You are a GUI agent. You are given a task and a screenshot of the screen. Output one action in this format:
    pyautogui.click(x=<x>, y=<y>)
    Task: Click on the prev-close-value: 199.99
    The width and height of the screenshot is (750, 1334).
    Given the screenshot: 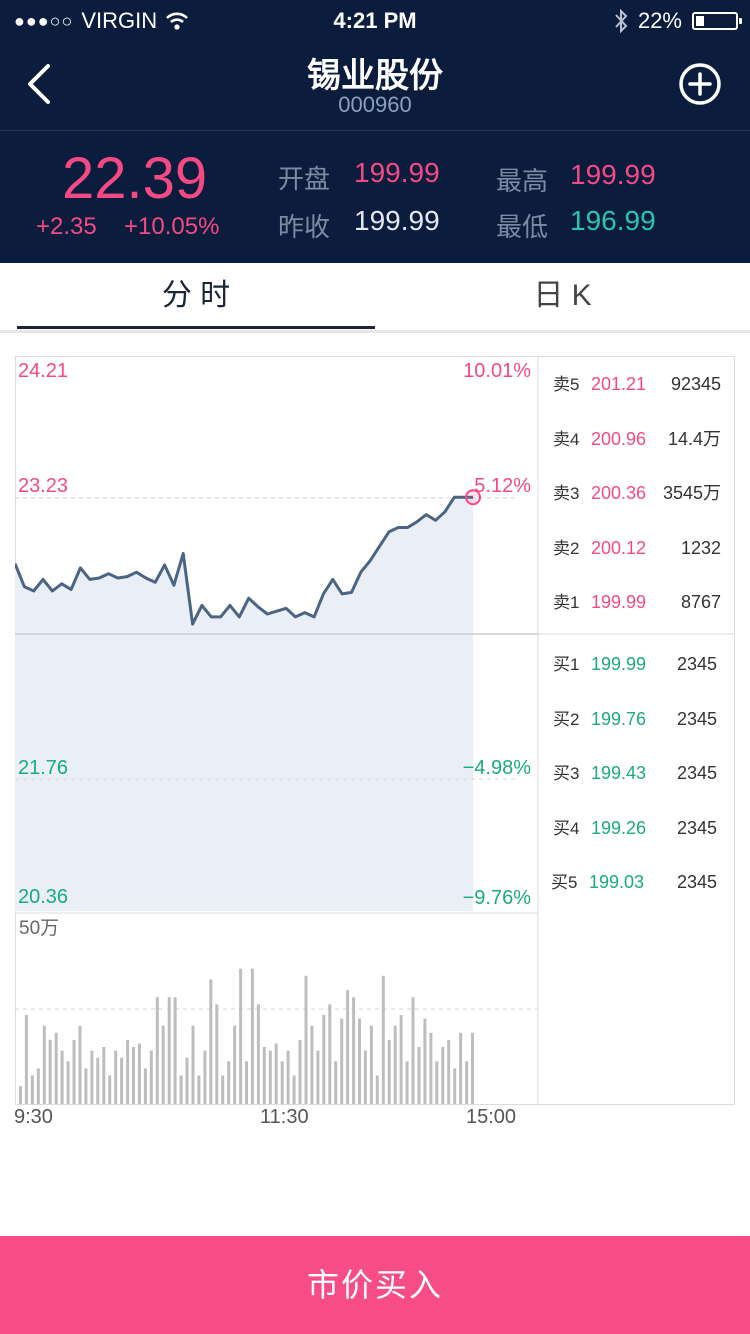 What is the action you would take?
    pyautogui.click(x=397, y=220)
    